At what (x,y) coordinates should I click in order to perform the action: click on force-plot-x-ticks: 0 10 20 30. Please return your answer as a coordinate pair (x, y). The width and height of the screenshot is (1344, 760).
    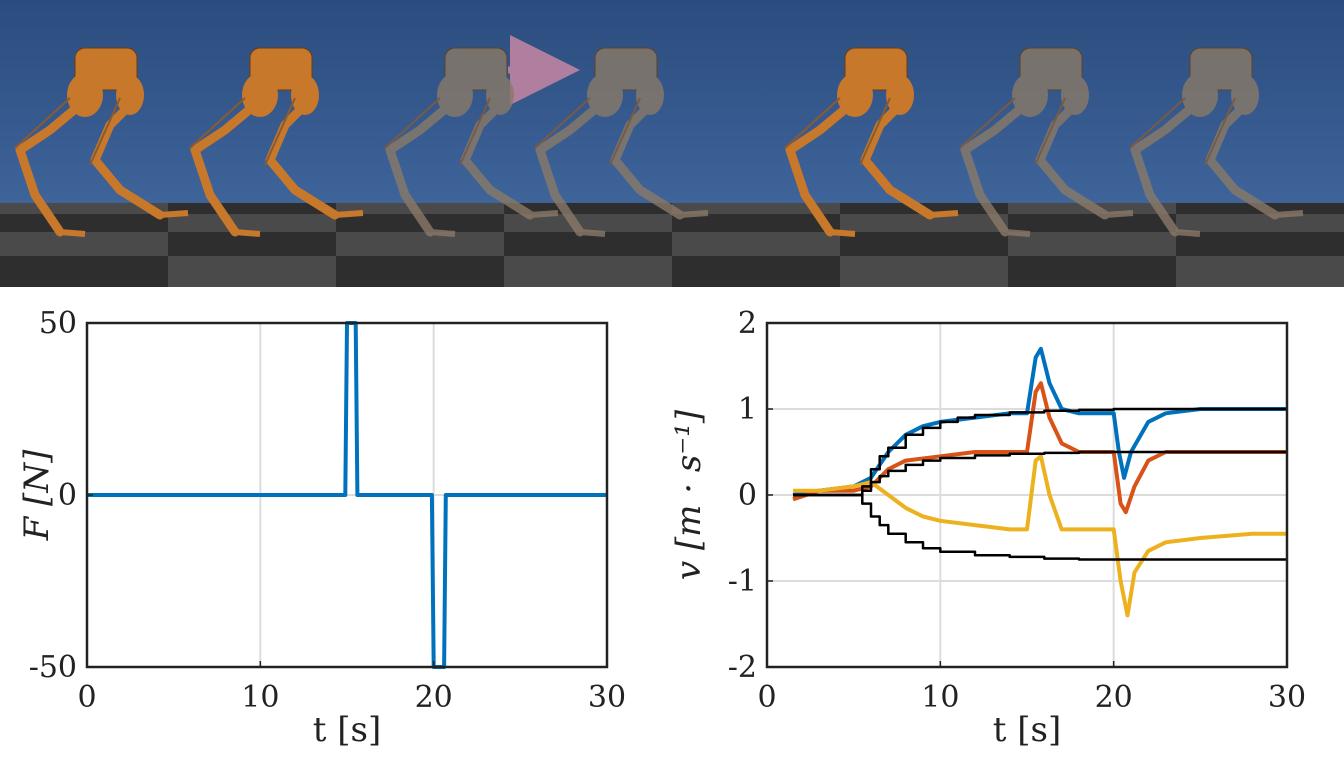
    Looking at the image, I should click on (351, 688).